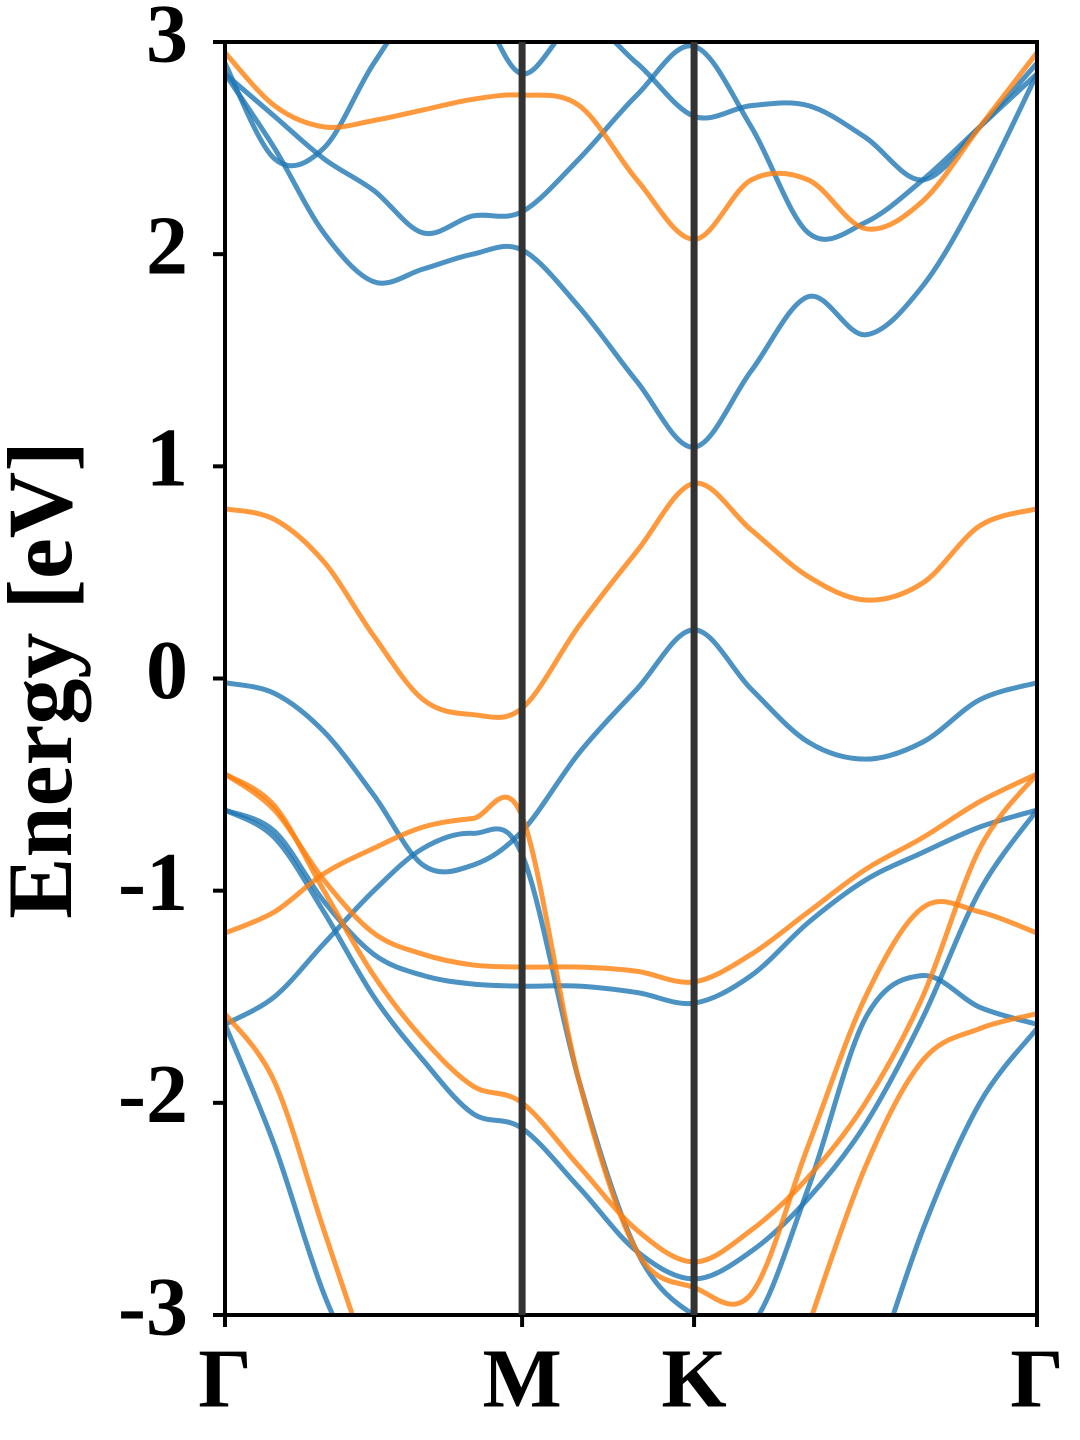 The image size is (1080, 1440). I want to click on y-tick-label: 0, so click(167, 670).